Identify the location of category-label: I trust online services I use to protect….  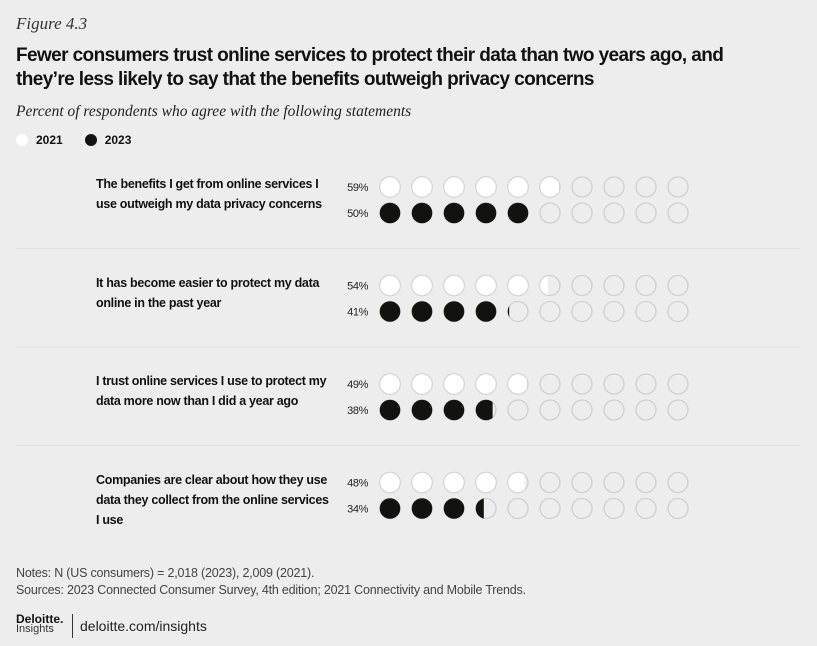
(211, 391).